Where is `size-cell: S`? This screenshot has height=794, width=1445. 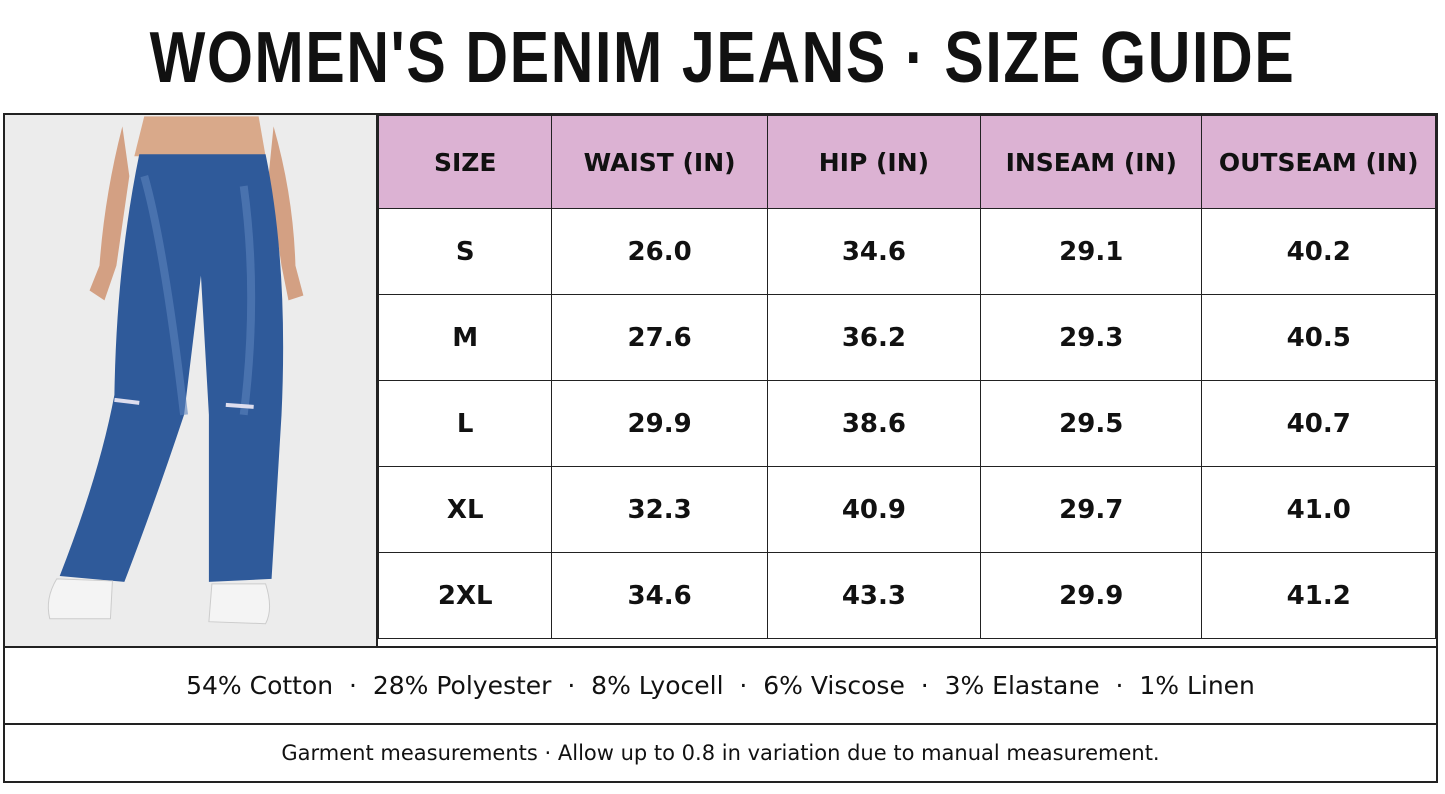 size-cell: S is located at coordinates (465, 251).